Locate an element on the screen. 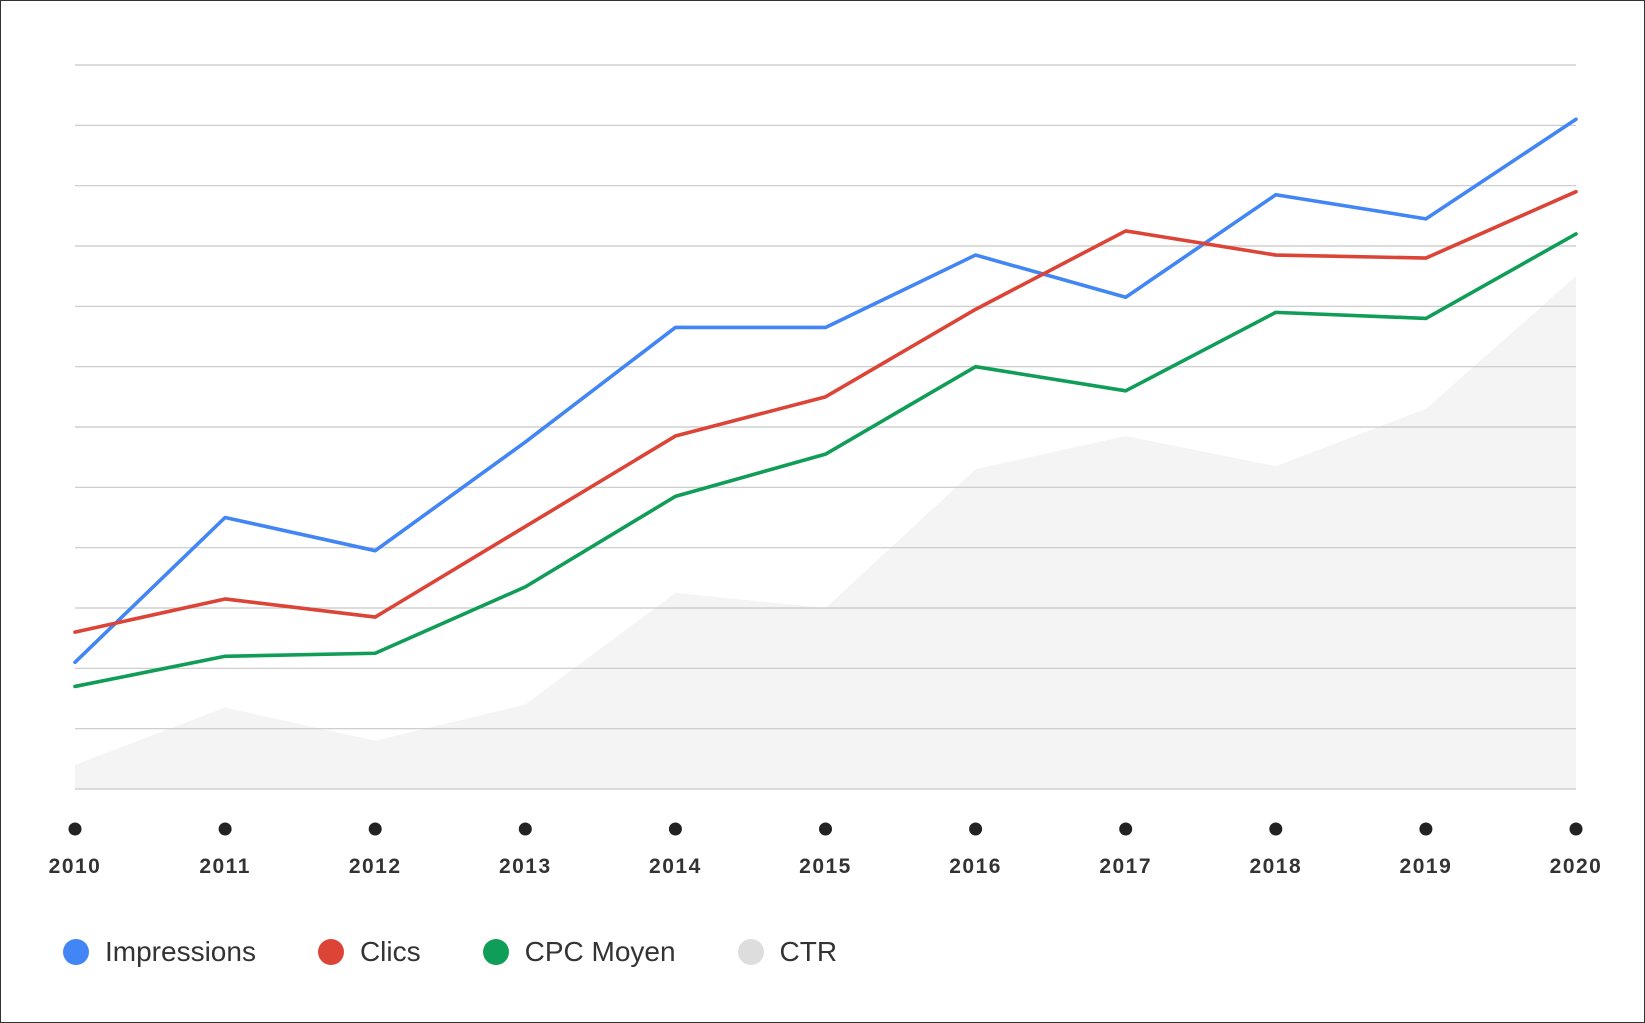 This screenshot has width=1645, height=1023. legend-item-clics: Clics is located at coordinates (369, 952).